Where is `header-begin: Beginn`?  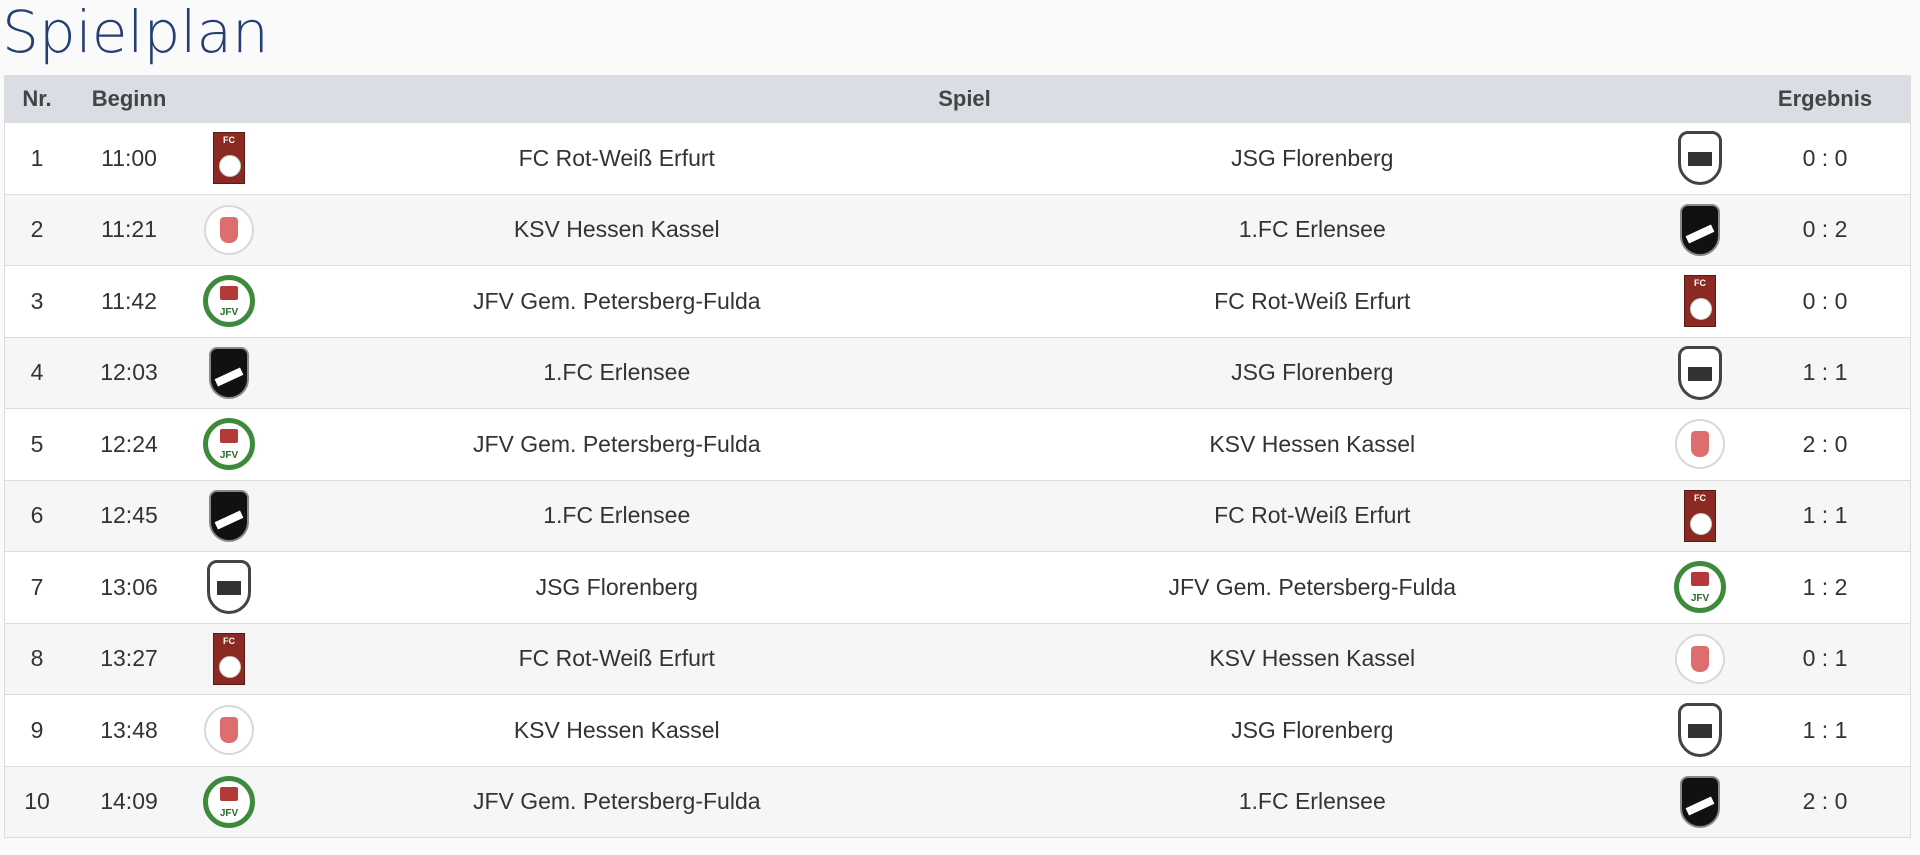
header-begin: Beginn is located at coordinates (129, 99).